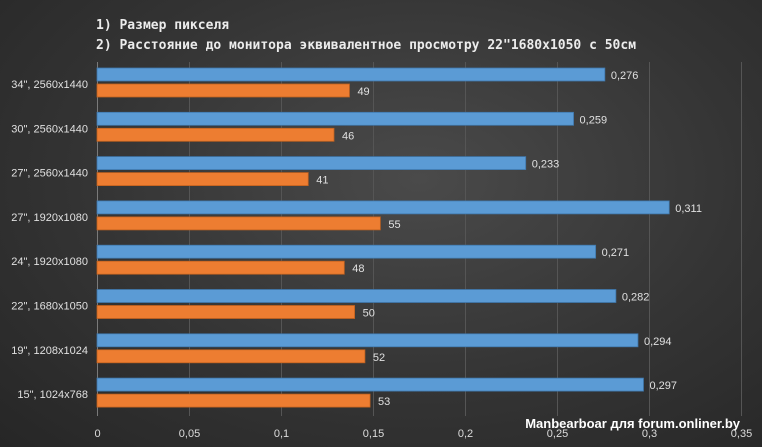 This screenshot has width=762, height=447. What do you see at coordinates (384, 402) in the screenshot?
I see `data-label-distance: 53` at bounding box center [384, 402].